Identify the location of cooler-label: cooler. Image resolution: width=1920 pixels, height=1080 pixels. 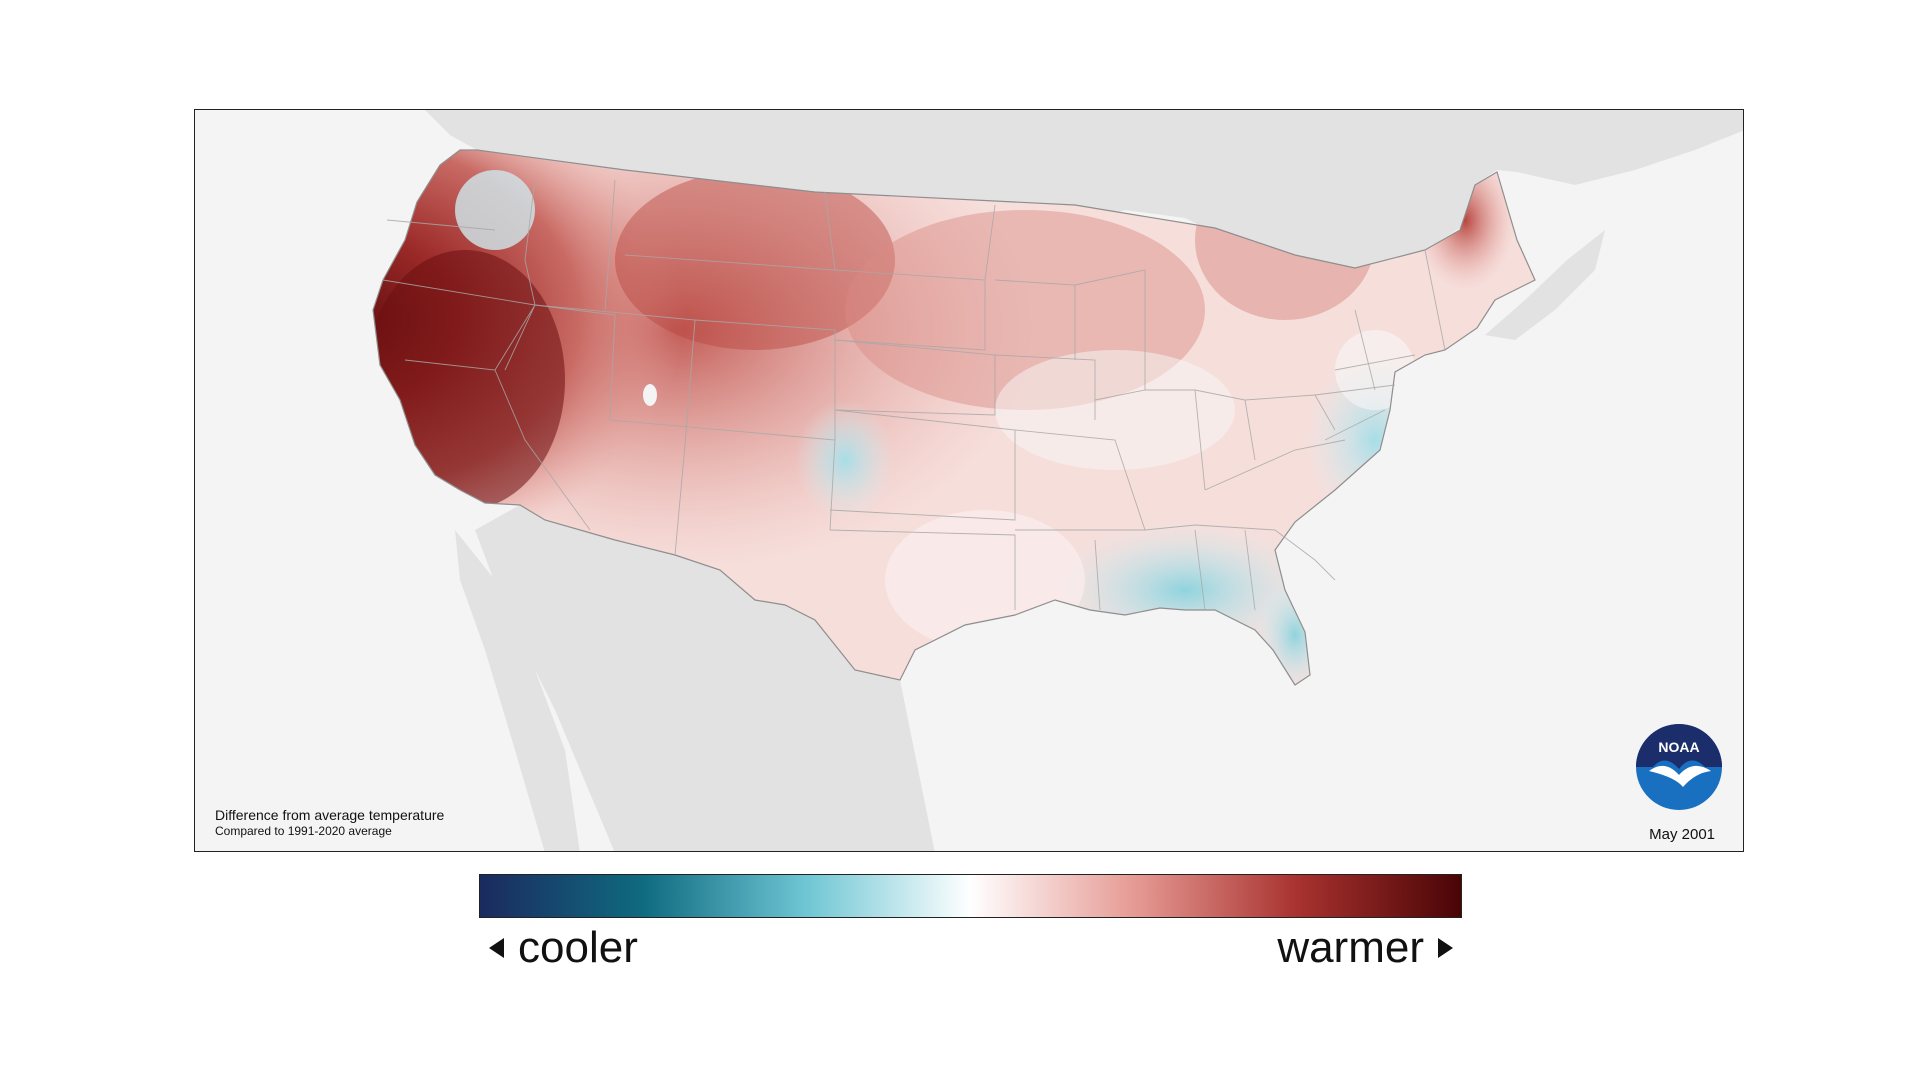
(578, 947).